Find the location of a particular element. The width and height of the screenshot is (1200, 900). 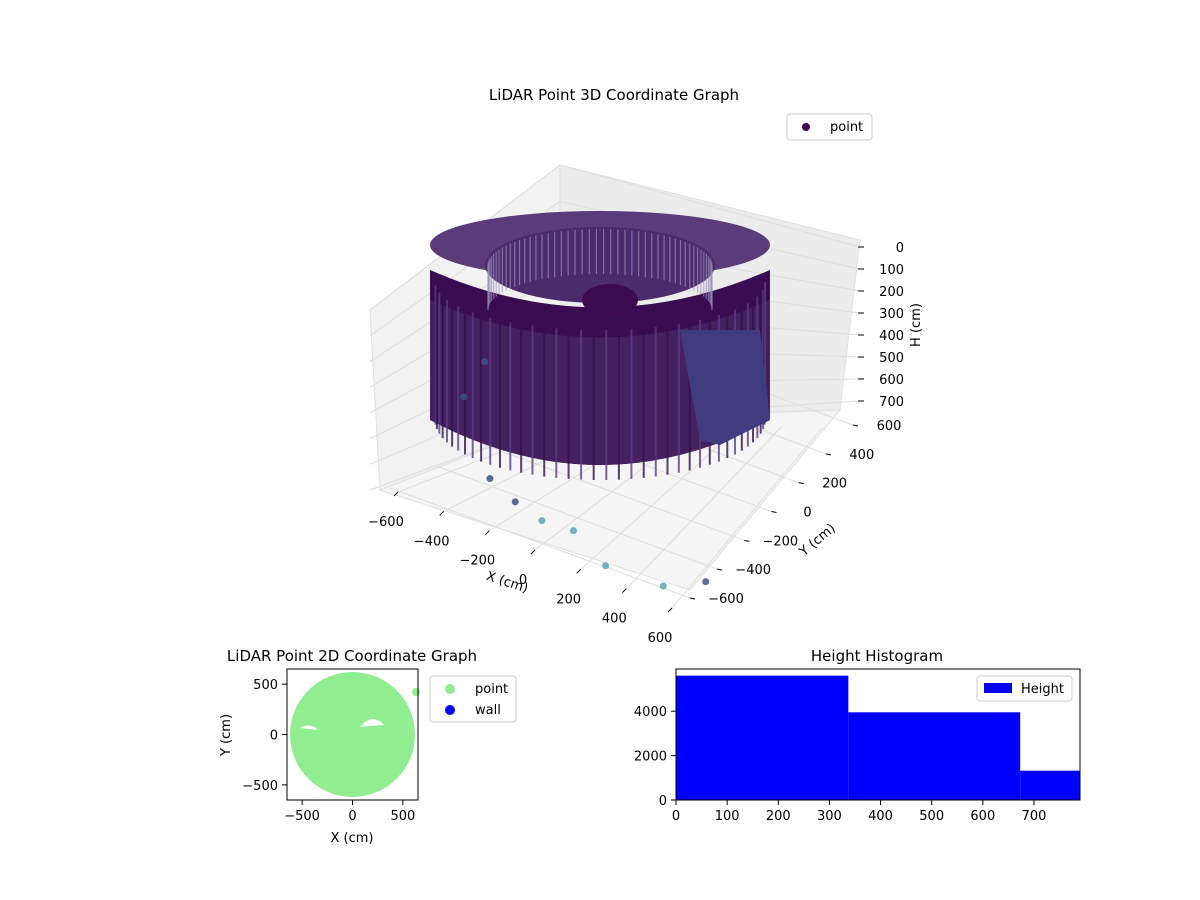

z-tick-label-3d: 100 is located at coordinates (891, 270).